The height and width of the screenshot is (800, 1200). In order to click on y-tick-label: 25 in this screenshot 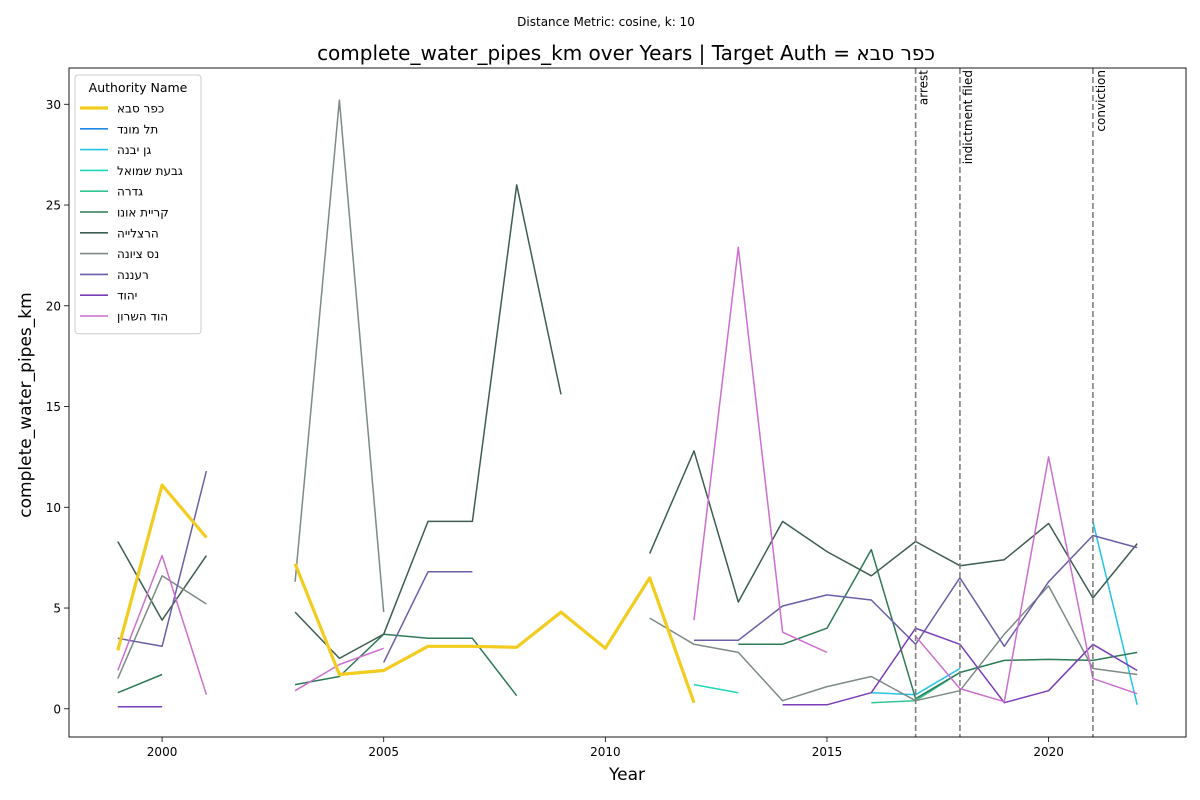, I will do `click(53, 206)`.